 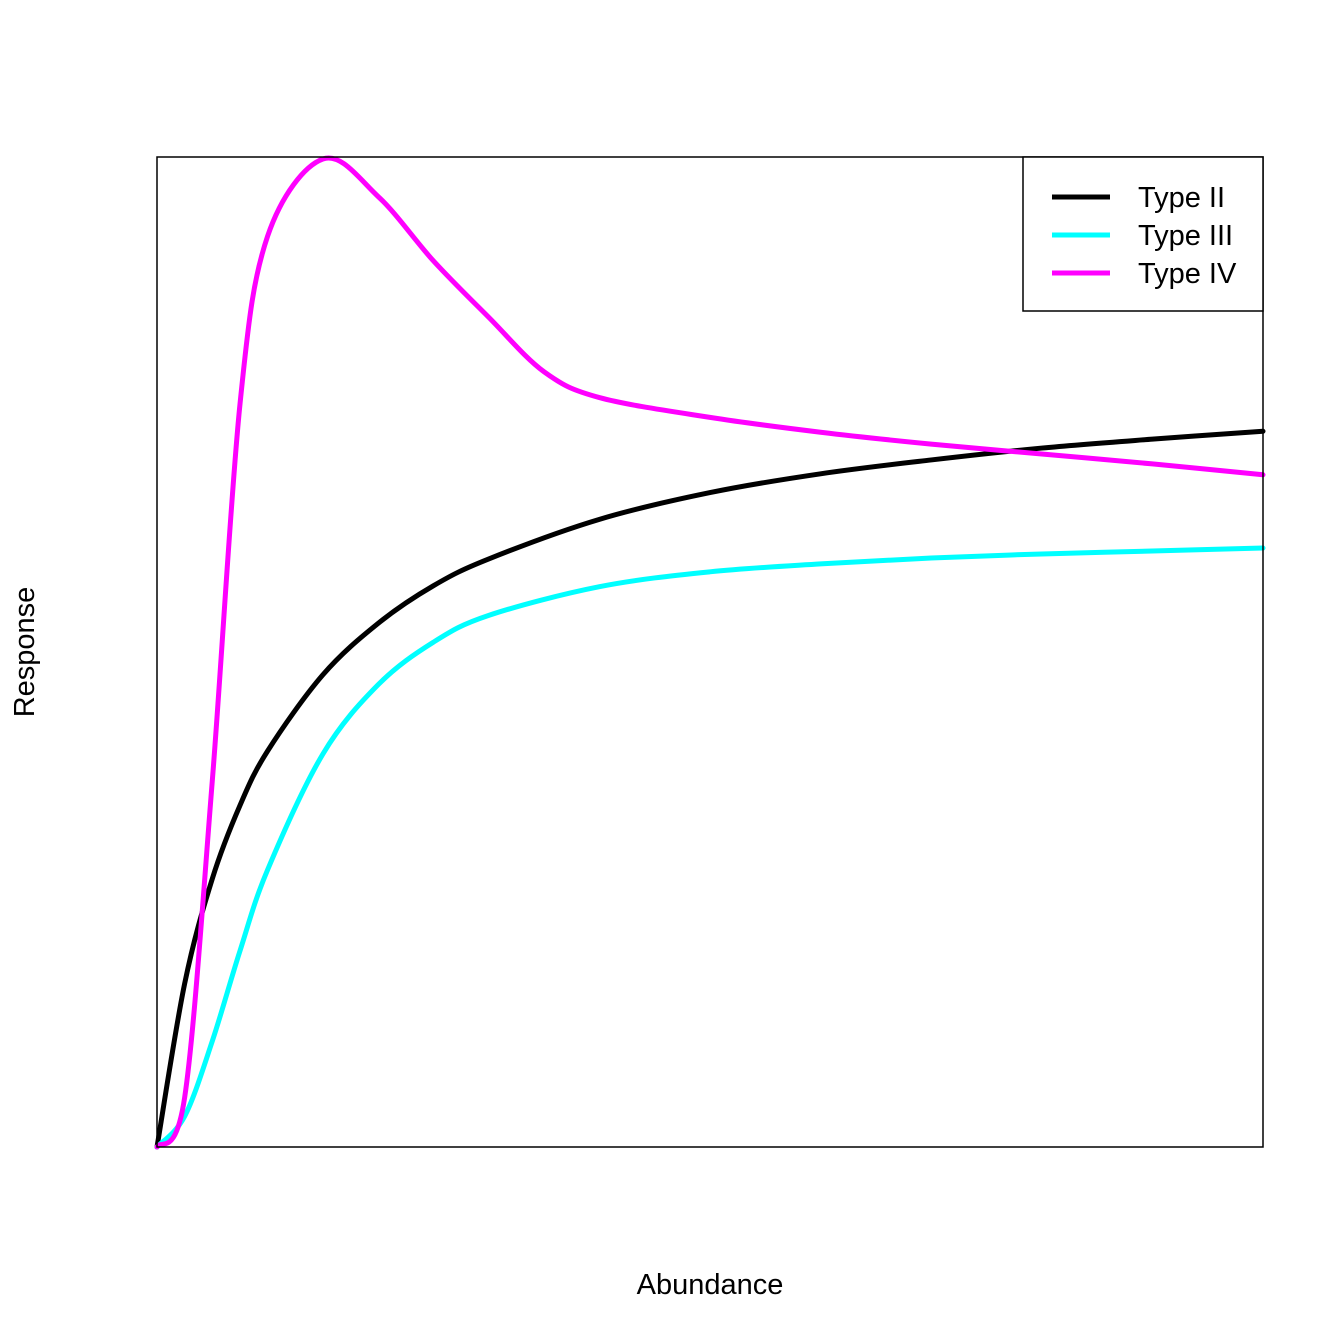 I want to click on legend: Type II Type III Type IV, so click(x=1143, y=234).